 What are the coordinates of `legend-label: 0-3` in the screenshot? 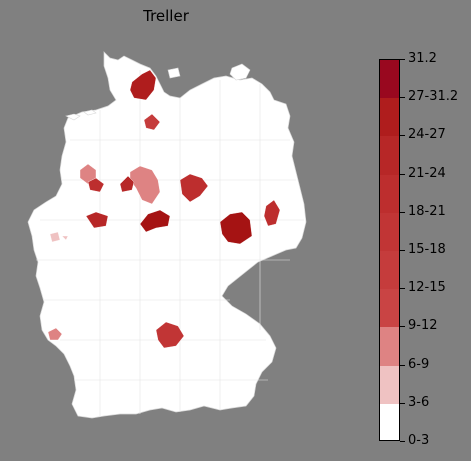 It's located at (419, 440).